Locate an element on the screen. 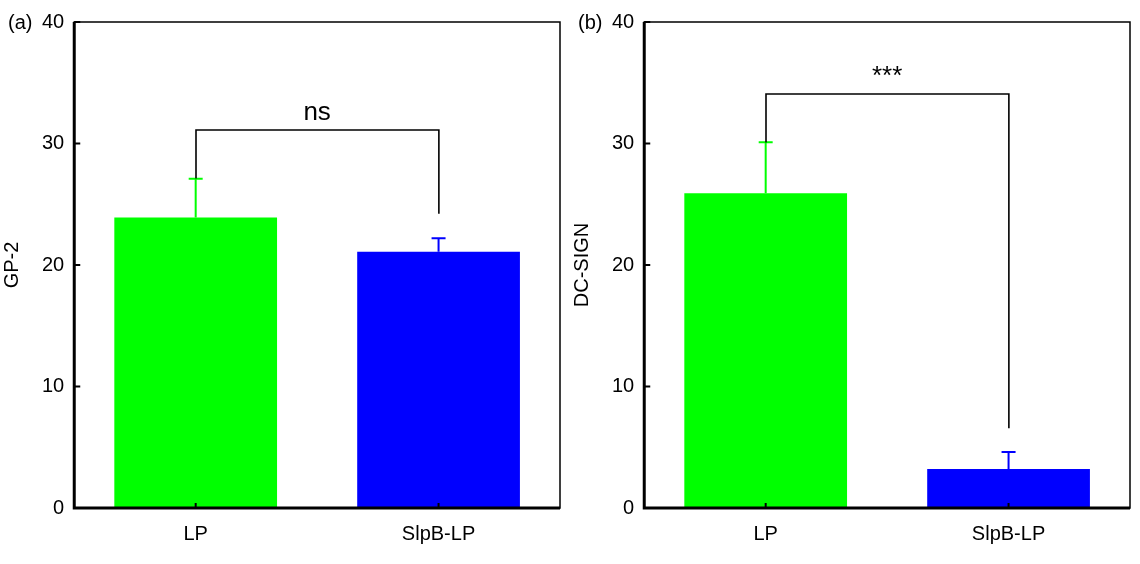 The height and width of the screenshot is (564, 1140). annotation: *** is located at coordinates (887, 74).